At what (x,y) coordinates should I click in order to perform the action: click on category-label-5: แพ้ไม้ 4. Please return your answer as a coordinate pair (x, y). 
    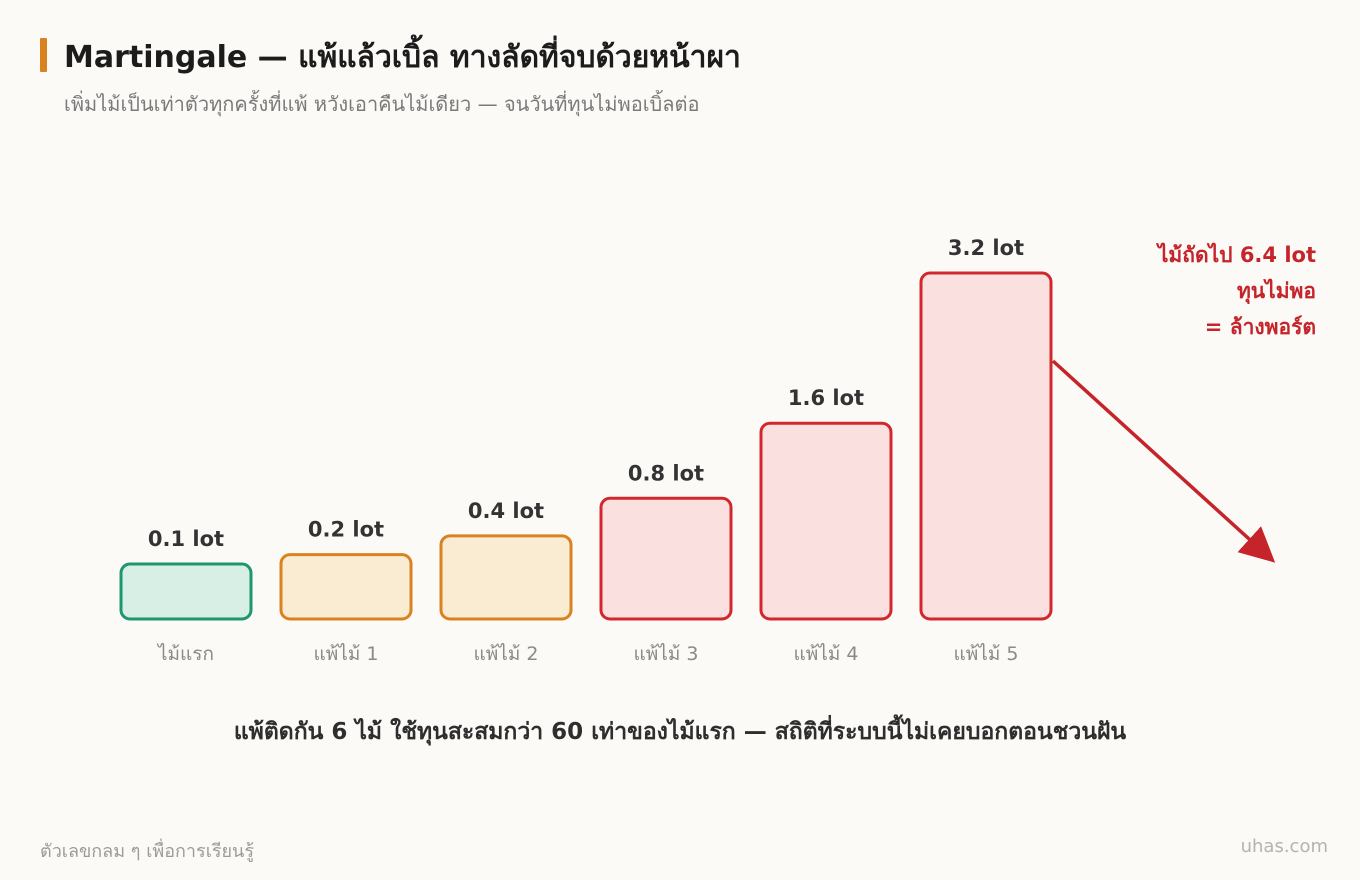
    Looking at the image, I should click on (826, 654).